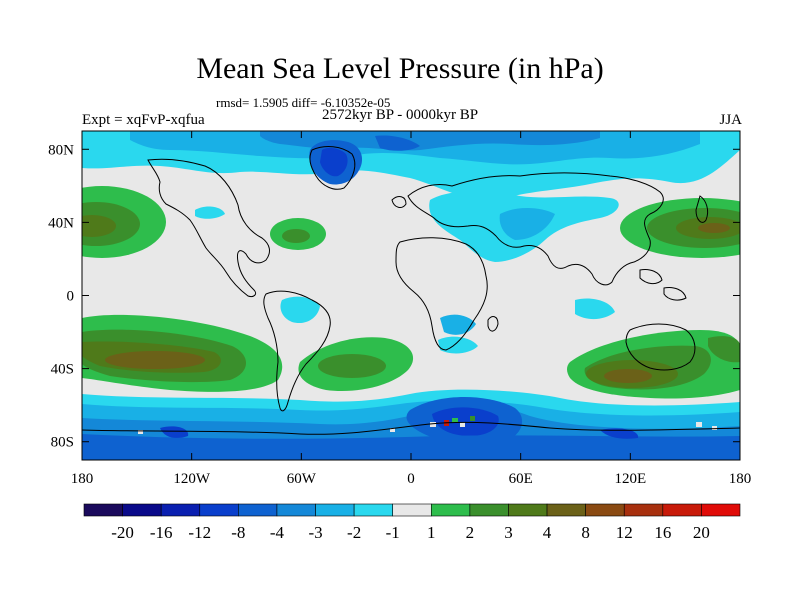 Image resolution: width=800 pixels, height=600 pixels. Describe the element at coordinates (199, 532) in the screenshot. I see `colorbar-label: -12` at that location.